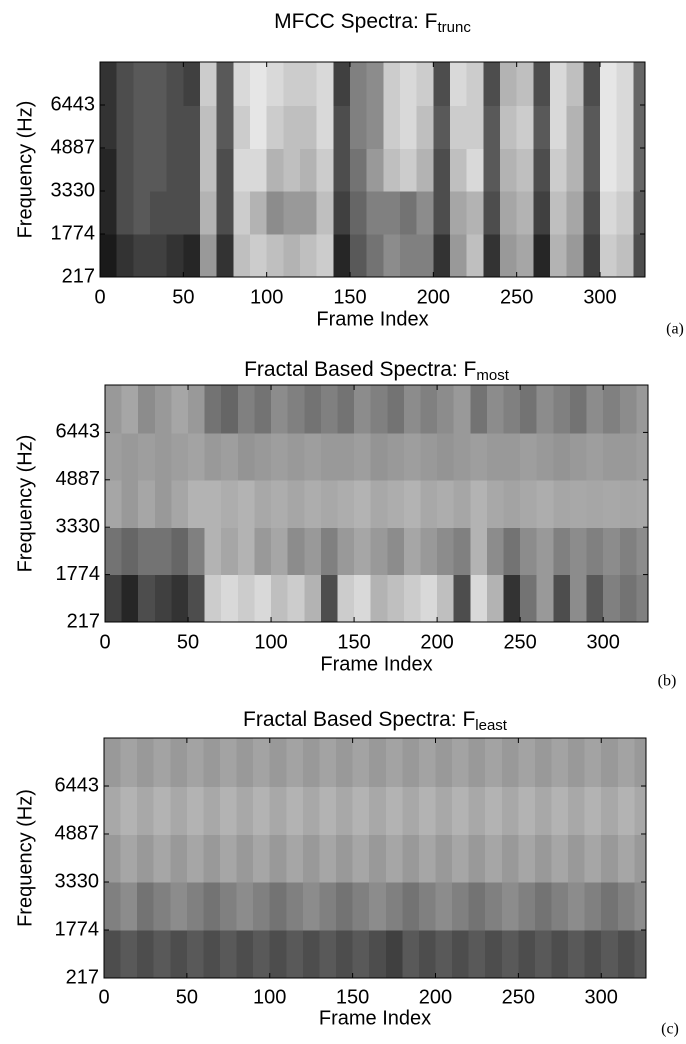  Describe the element at coordinates (103, 997) in the screenshot. I see `x-tick-label: 0` at that location.